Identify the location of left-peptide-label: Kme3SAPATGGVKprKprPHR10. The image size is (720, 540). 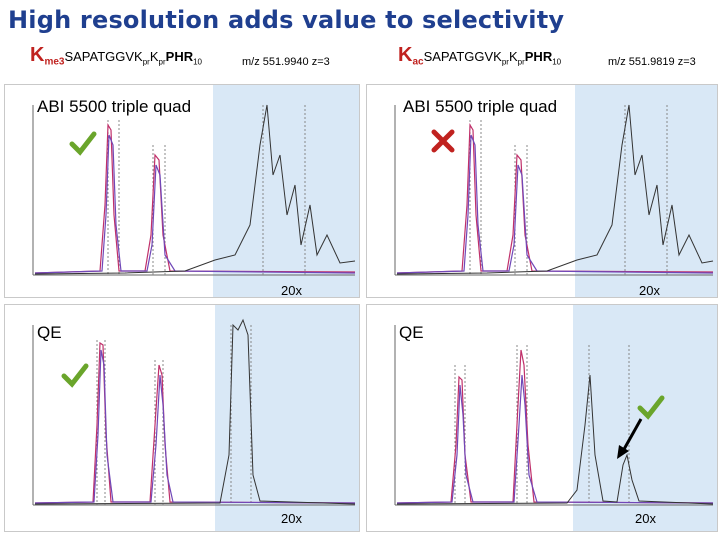
(116, 56).